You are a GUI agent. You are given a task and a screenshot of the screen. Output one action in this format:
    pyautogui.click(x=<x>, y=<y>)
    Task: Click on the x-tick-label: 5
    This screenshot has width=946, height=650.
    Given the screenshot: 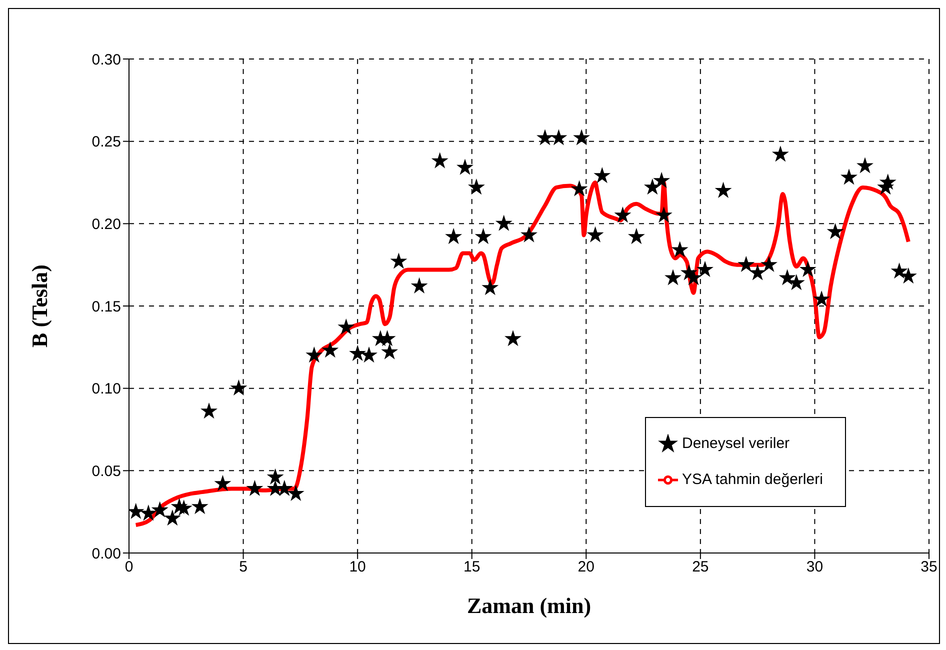 What is the action you would take?
    pyautogui.click(x=243, y=567)
    